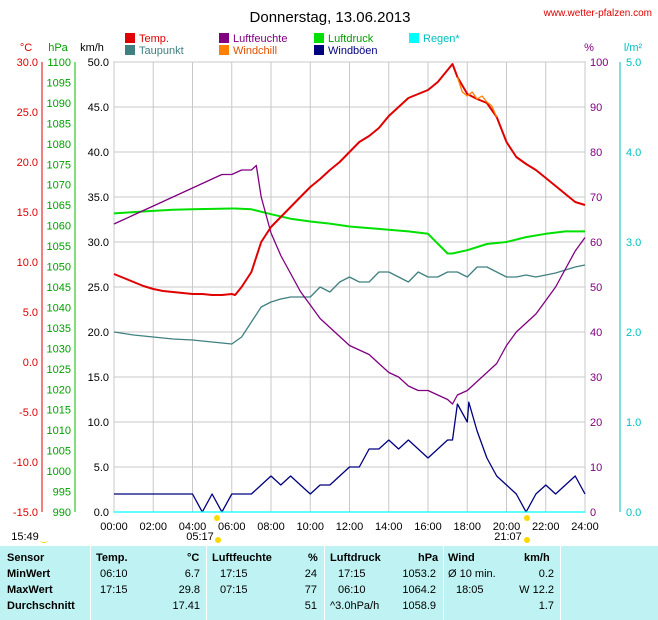  Describe the element at coordinates (389, 527) in the screenshot. I see `x-tick-label: 14:00` at that location.